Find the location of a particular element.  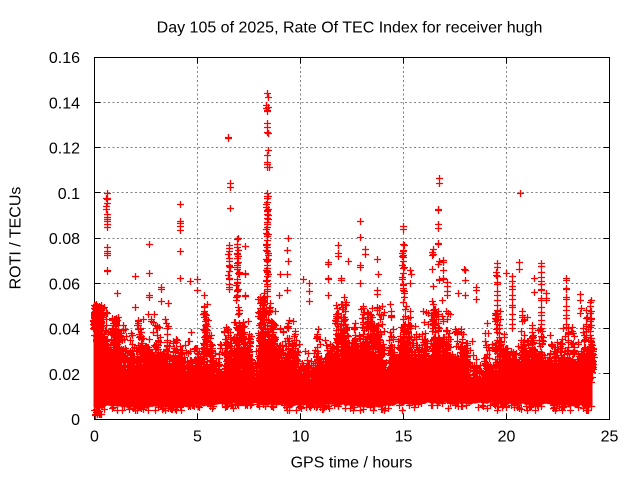

svg-text: 25 is located at coordinates (610, 437).